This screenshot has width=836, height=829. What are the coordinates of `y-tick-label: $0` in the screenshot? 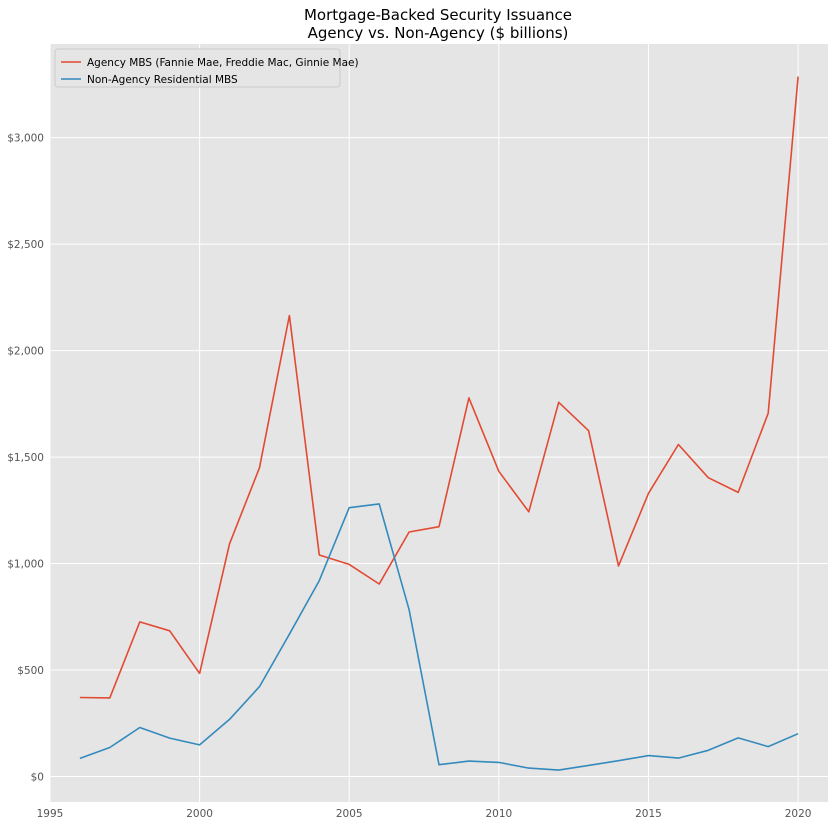 It's located at (37, 777).